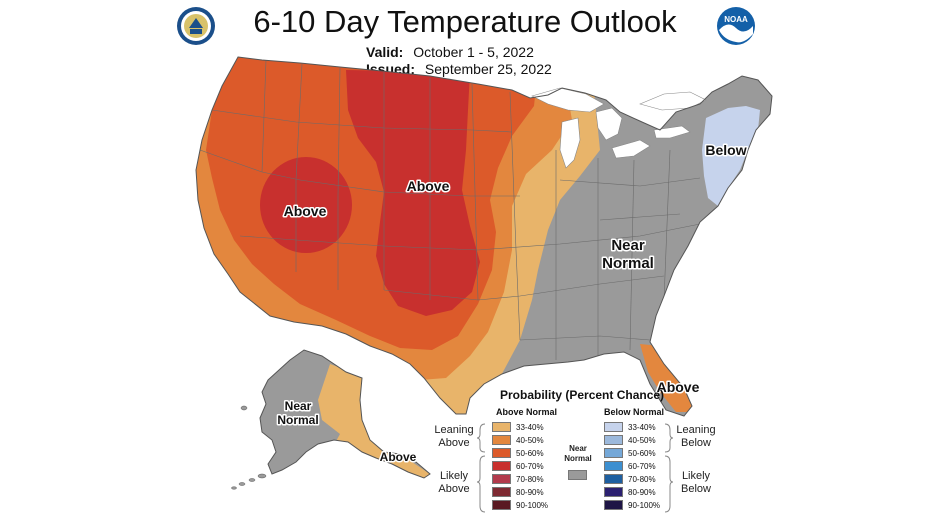 Image resolution: width=932 pixels, height=524 pixels. Describe the element at coordinates (678, 387) in the screenshot. I see `label-above-florida: Above` at that location.